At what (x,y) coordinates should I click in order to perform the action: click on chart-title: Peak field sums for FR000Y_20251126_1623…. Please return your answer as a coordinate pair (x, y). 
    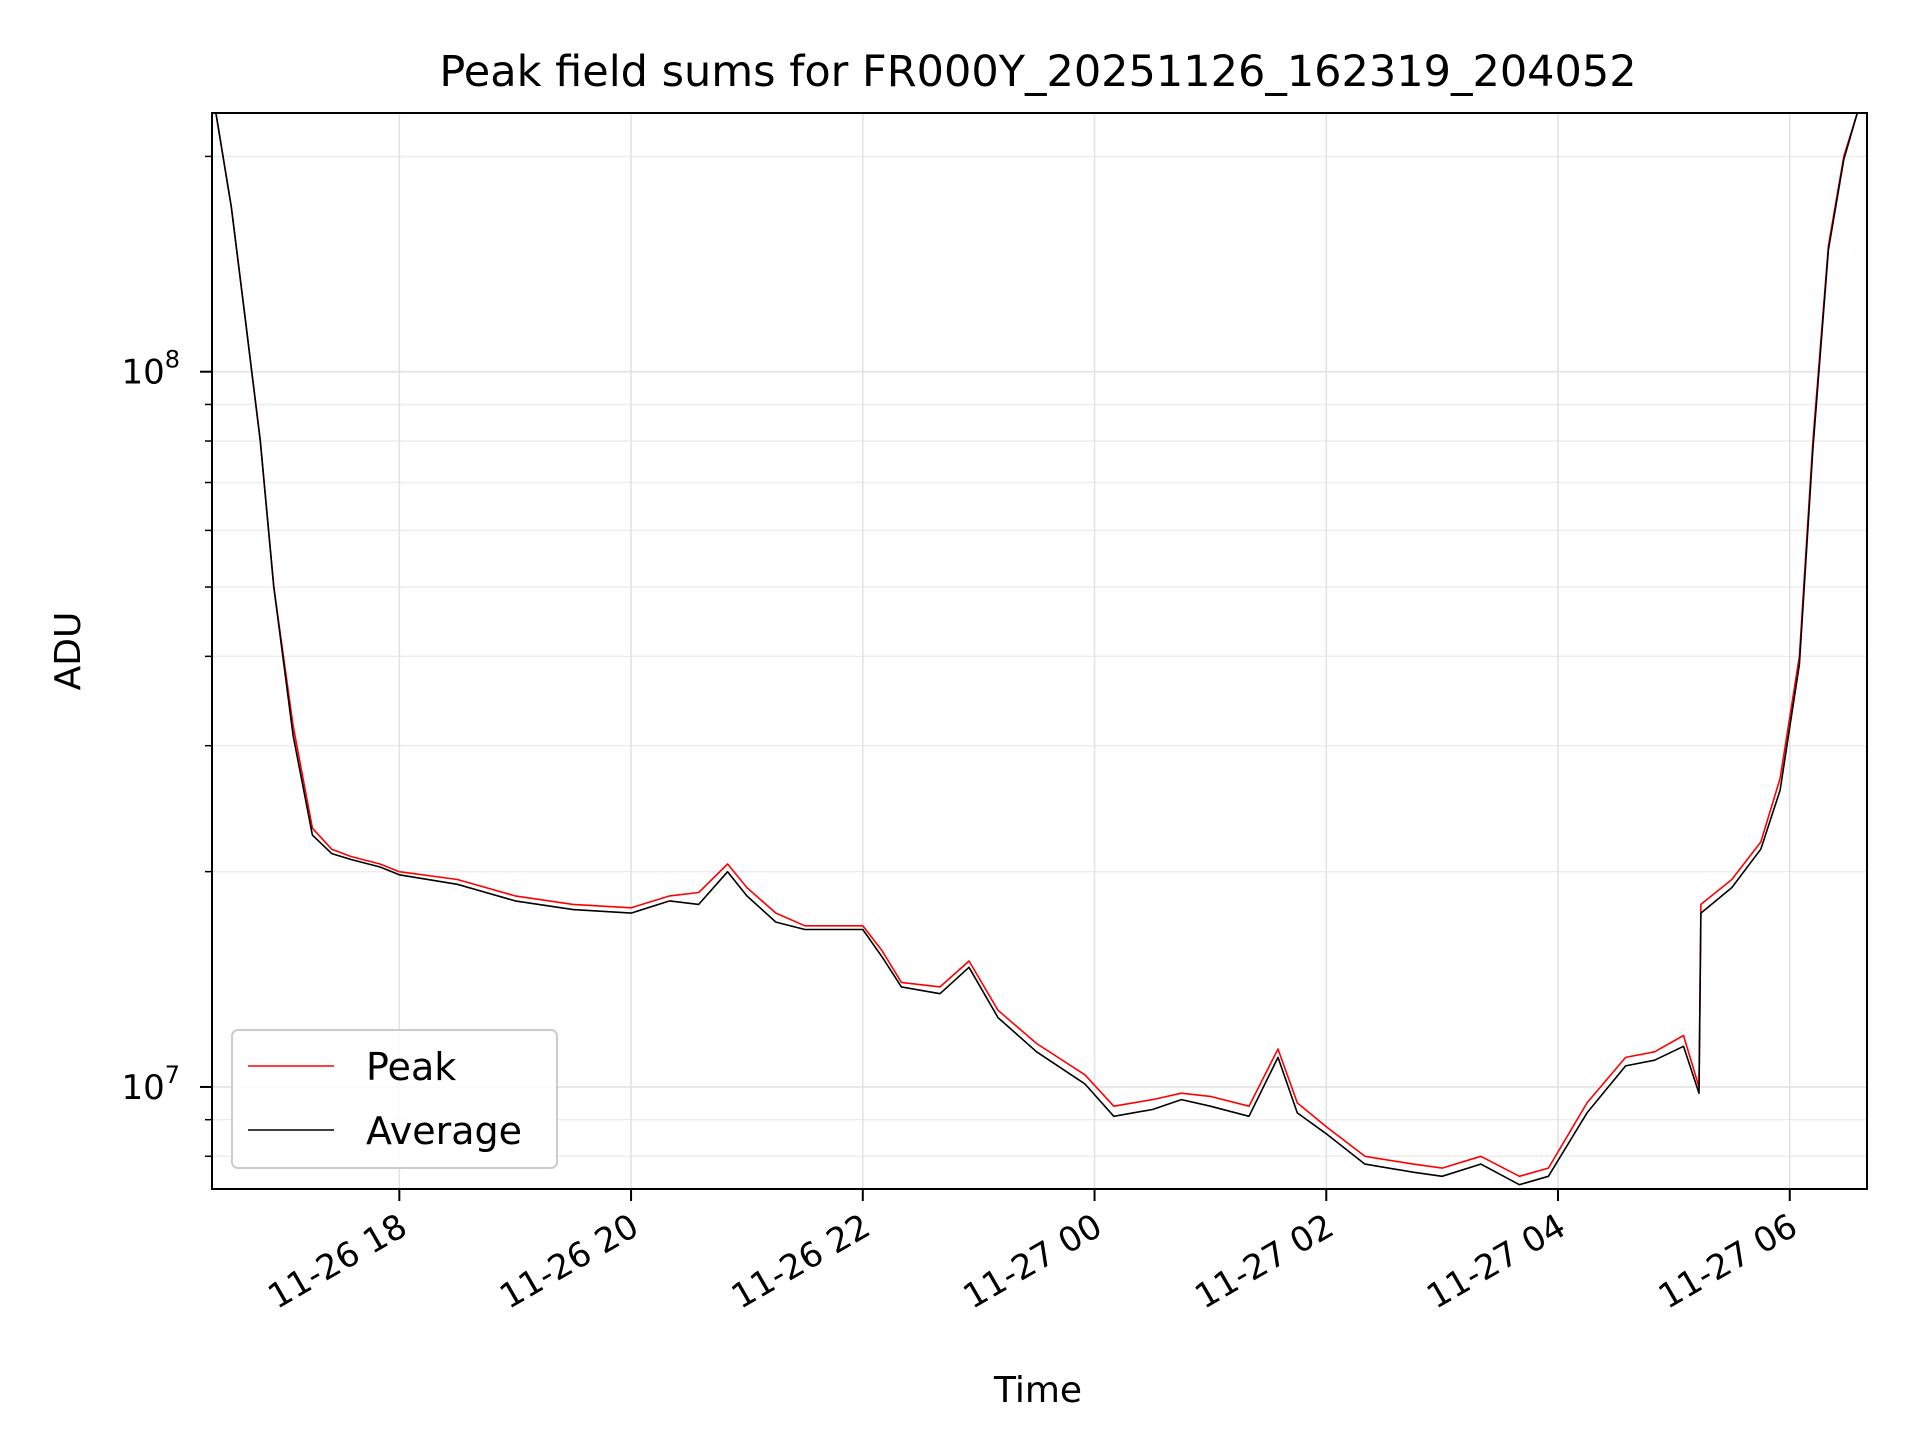
    Looking at the image, I should click on (1037, 72).